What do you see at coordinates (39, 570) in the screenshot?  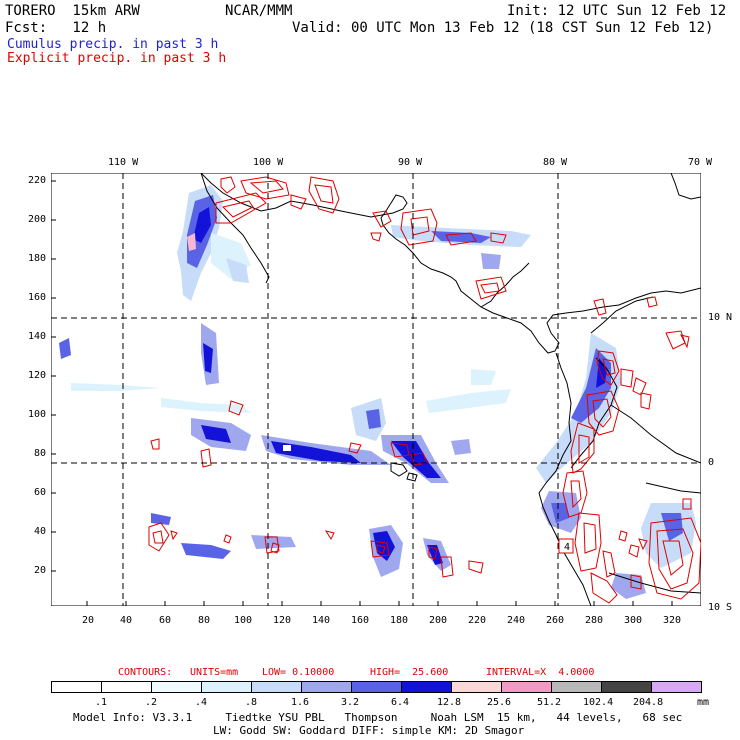 I see `y-tick: 20` at bounding box center [39, 570].